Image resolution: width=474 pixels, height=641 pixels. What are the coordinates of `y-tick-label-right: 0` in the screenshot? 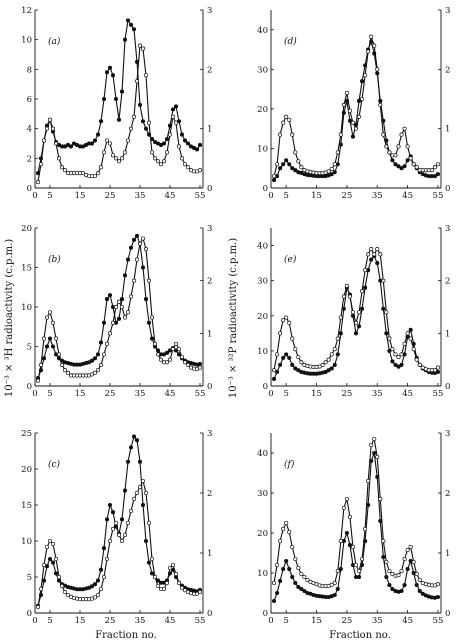 It's located at (209, 189).